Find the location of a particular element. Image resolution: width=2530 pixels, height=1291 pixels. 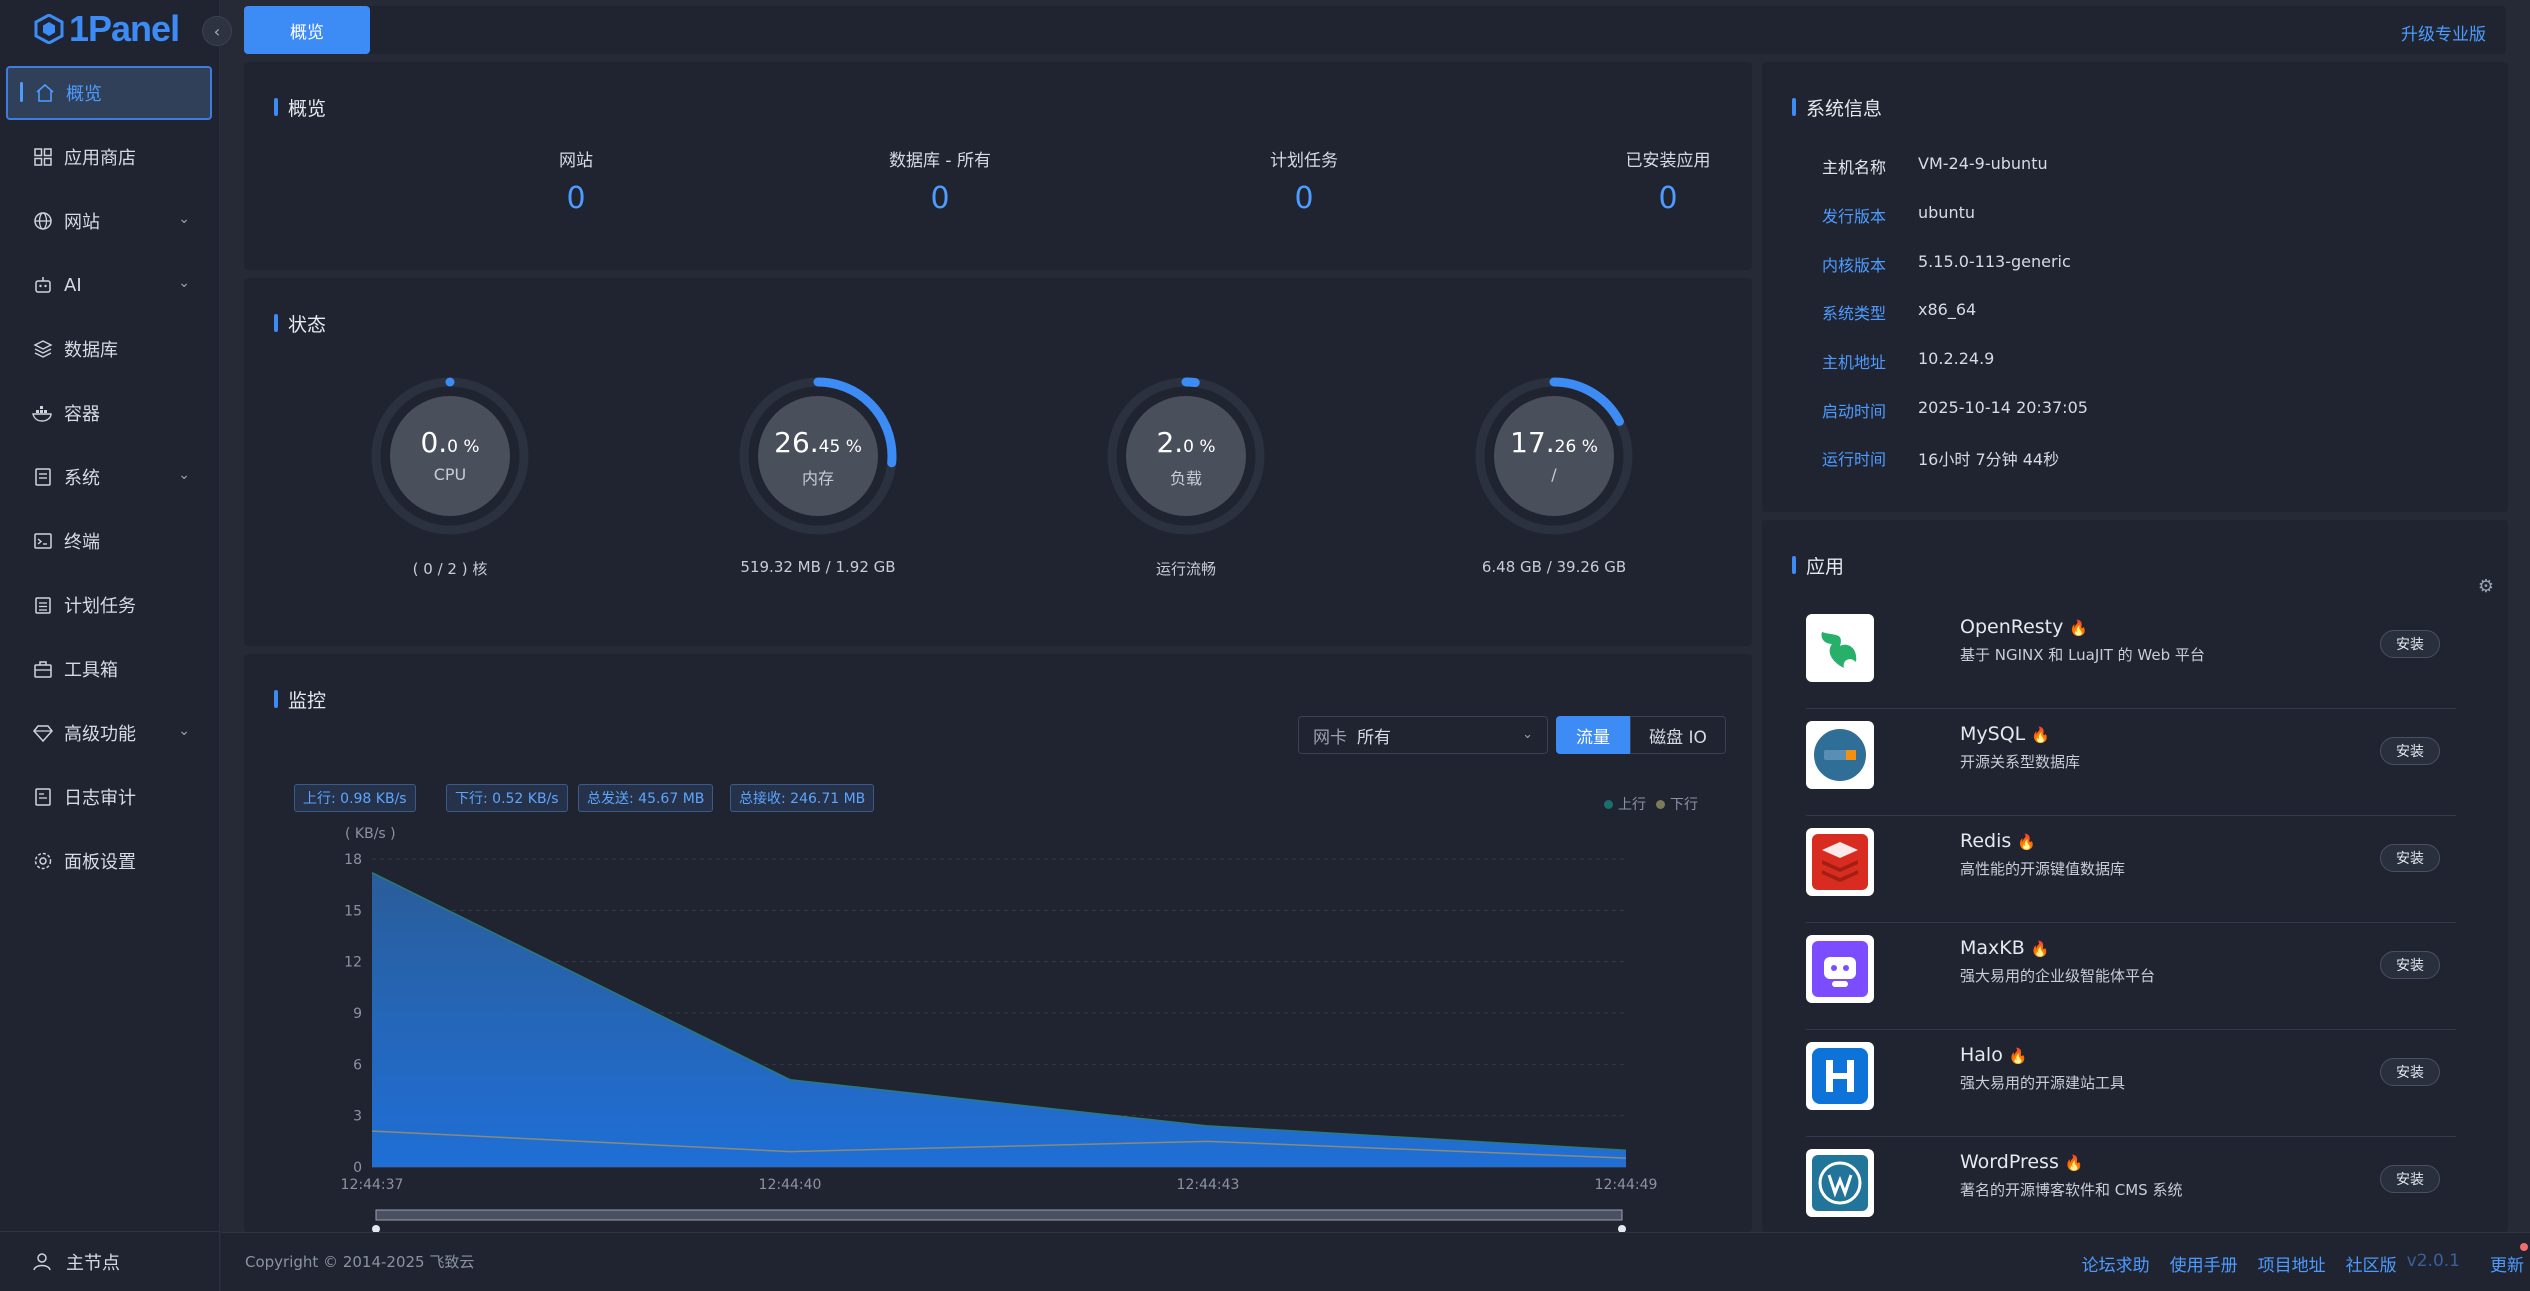

sidebar-item-settings: 面板设置 is located at coordinates (109, 861).